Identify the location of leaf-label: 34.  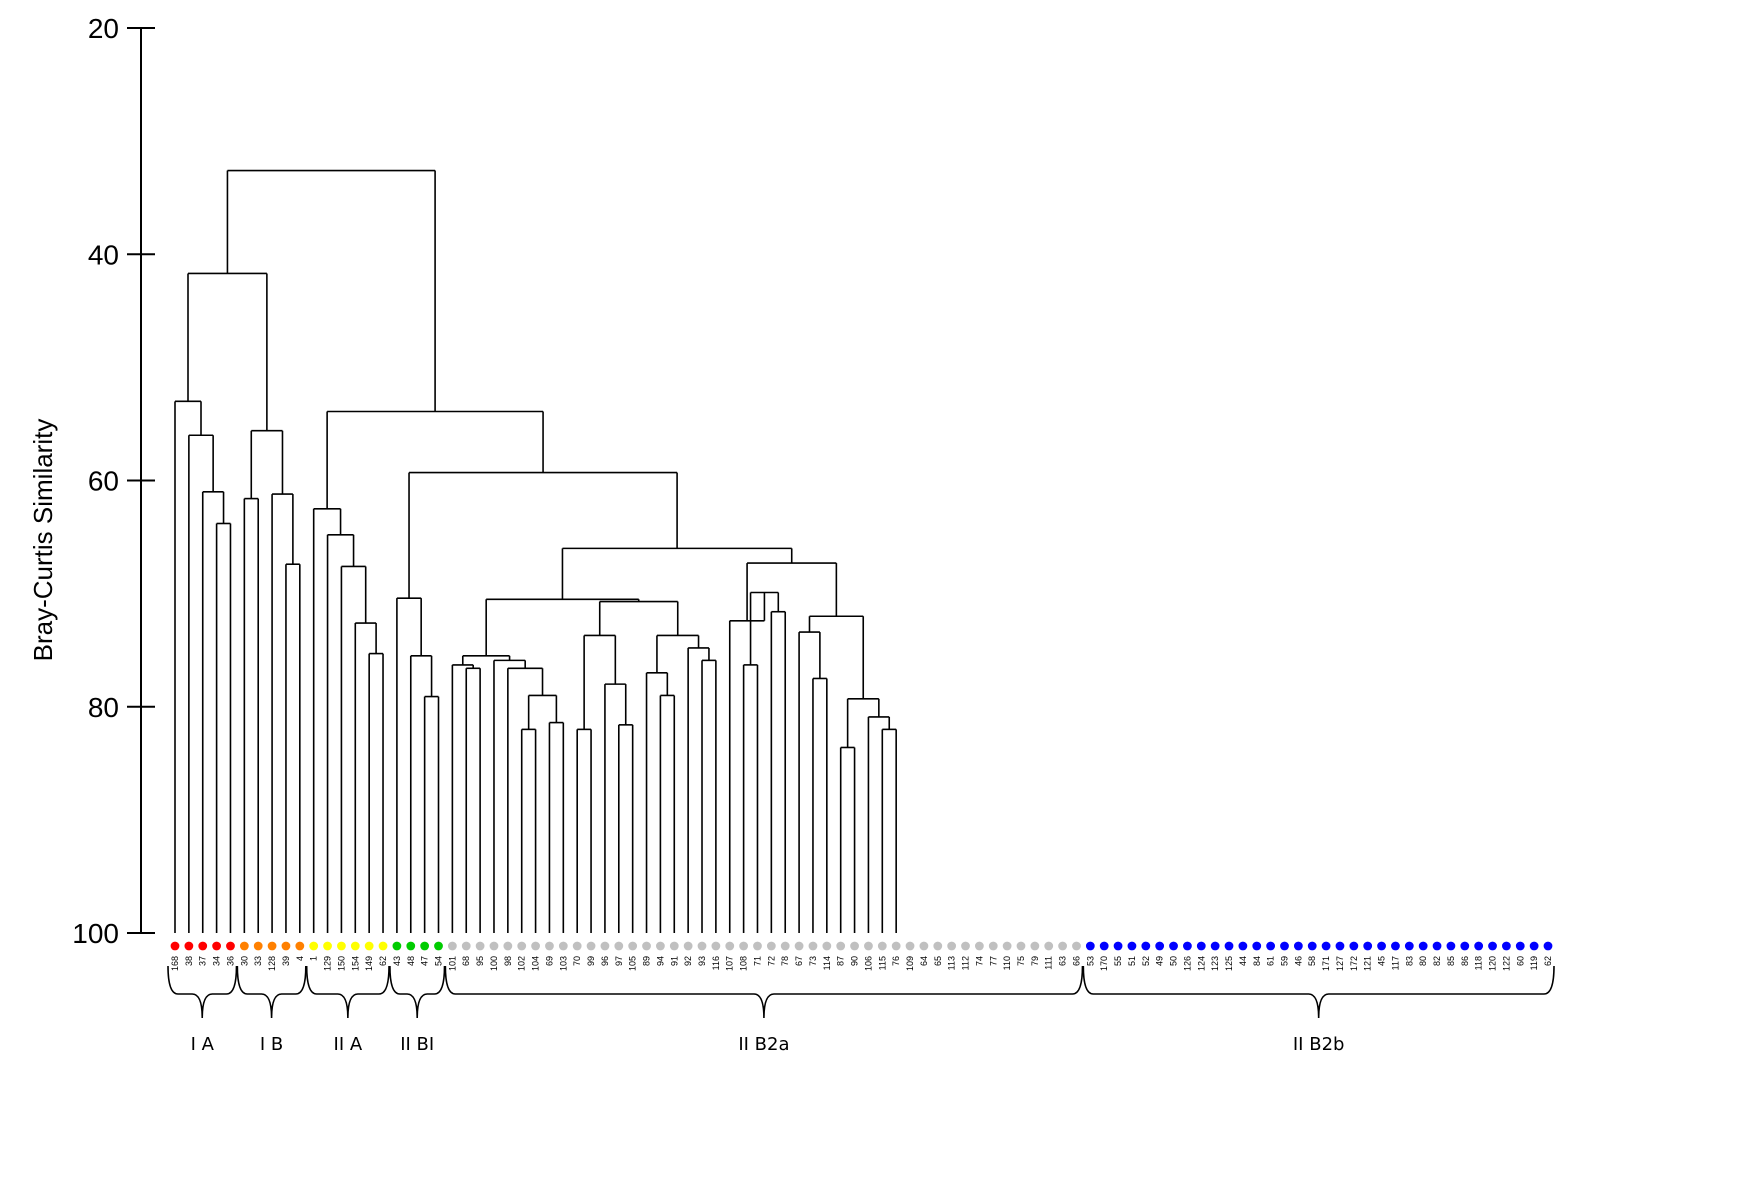
(217, 961).